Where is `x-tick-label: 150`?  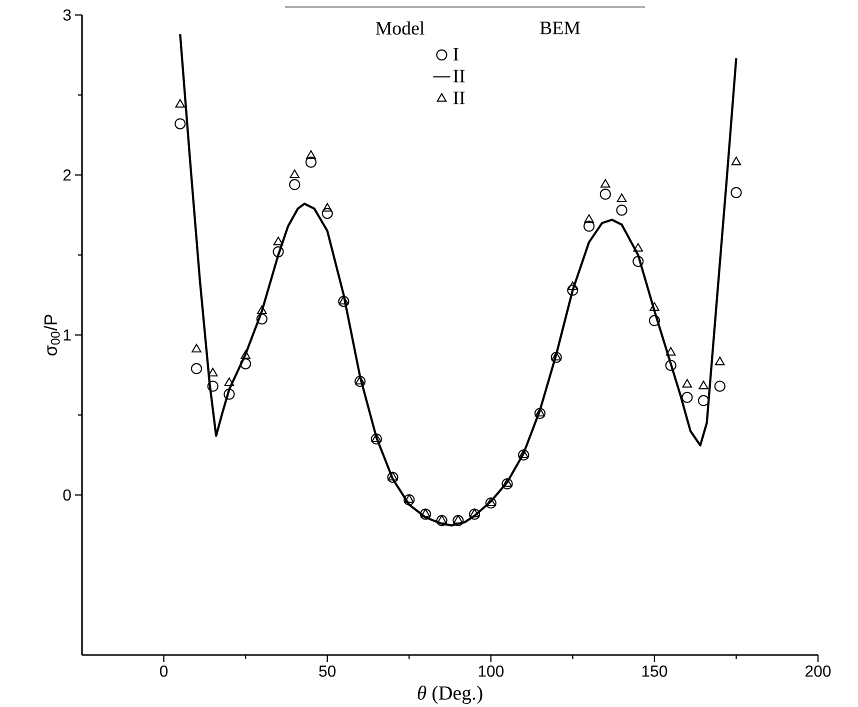 x-tick-label: 150 is located at coordinates (655, 671).